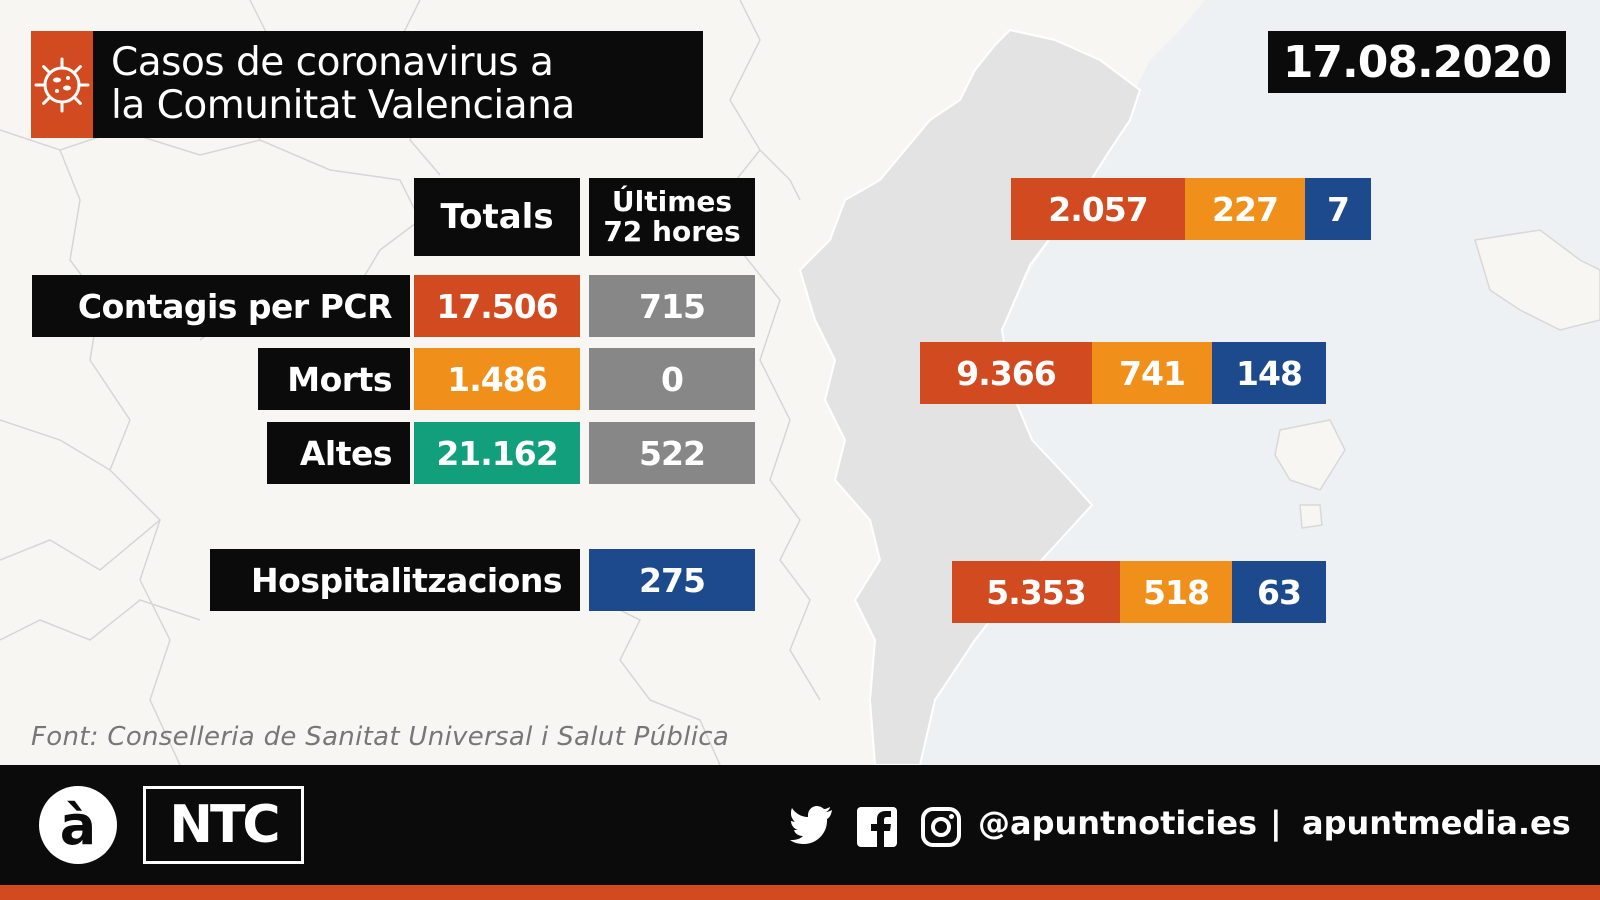 The height and width of the screenshot is (900, 1600). Describe the element at coordinates (1417, 62) in the screenshot. I see `date-badge: 17.08.2020` at that location.